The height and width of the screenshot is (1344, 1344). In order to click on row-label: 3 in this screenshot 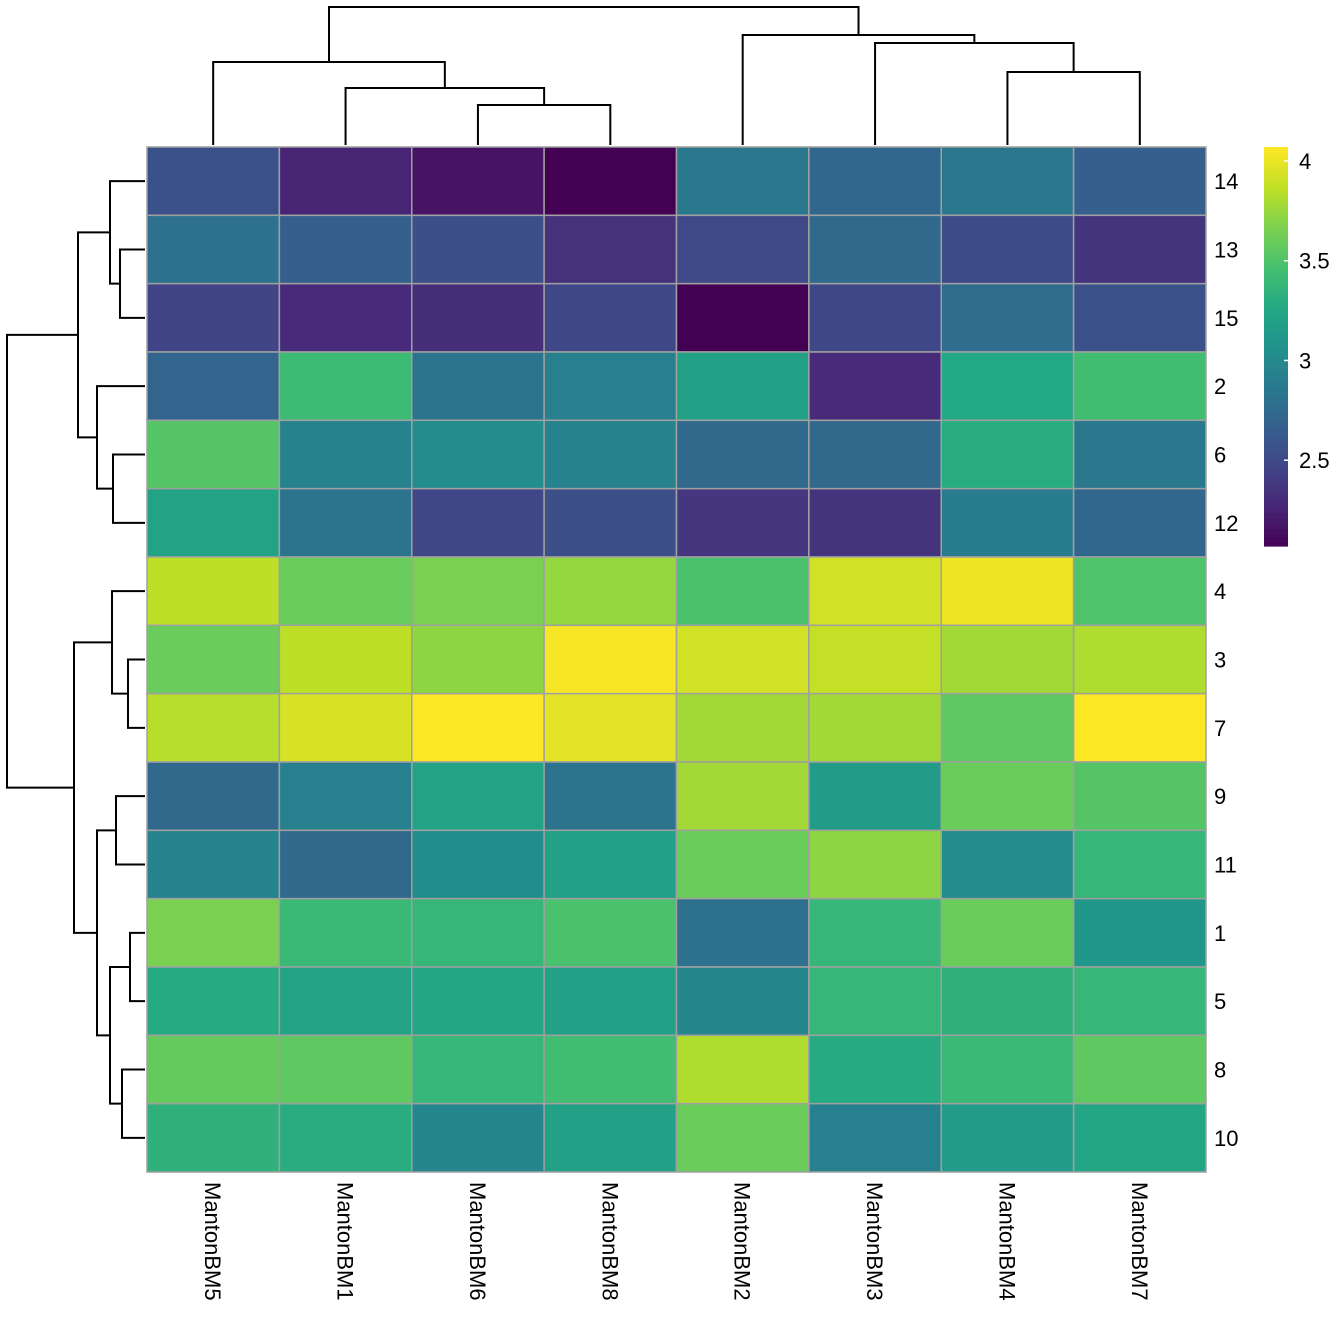, I will do `click(1220, 660)`.